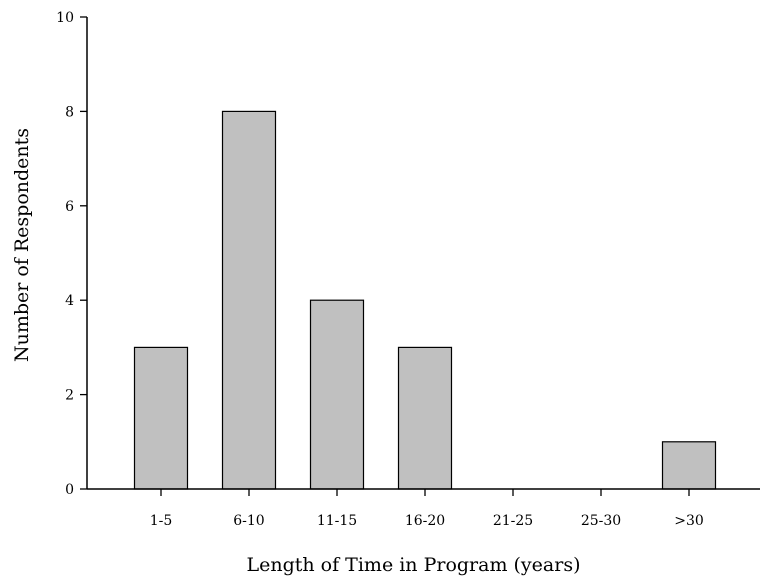 Image resolution: width=774 pixels, height=583 pixels. Describe the element at coordinates (69, 396) in the screenshot. I see `y-tick-label: 2` at that location.